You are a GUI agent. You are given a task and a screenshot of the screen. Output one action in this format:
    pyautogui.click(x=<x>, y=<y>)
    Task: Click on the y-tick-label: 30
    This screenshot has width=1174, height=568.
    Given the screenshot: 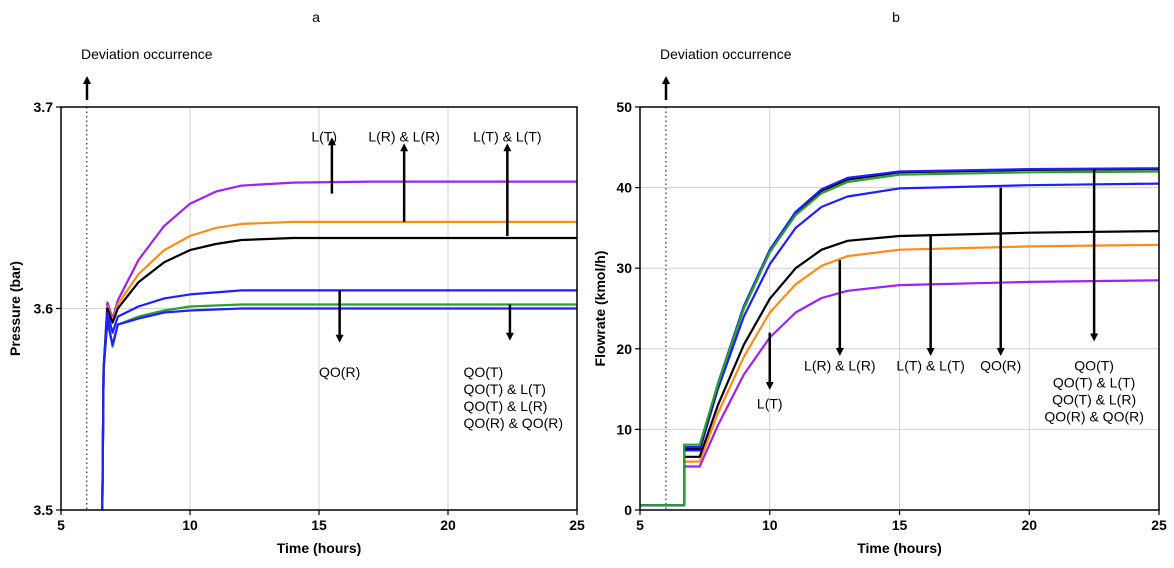 What is the action you would take?
    pyautogui.click(x=624, y=268)
    